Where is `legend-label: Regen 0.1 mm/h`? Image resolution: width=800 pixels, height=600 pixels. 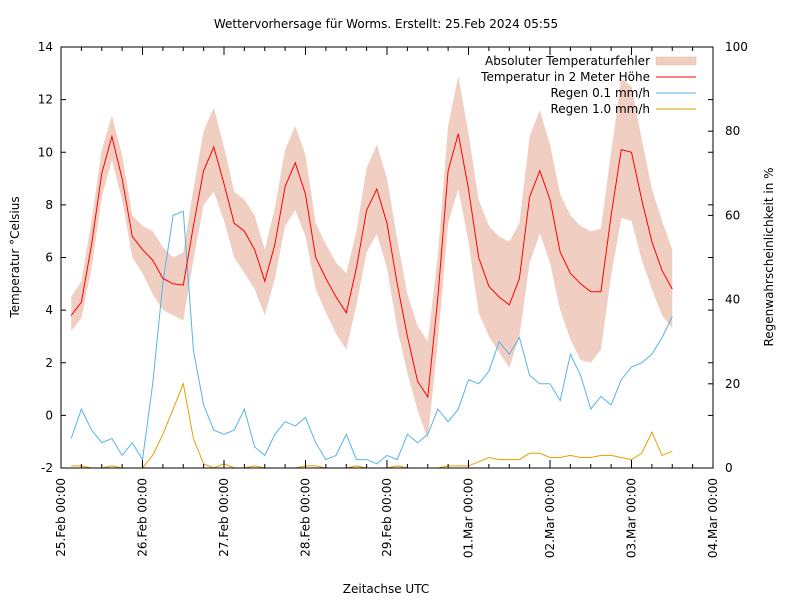 legend-label: Regen 0.1 mm/h is located at coordinates (600, 93).